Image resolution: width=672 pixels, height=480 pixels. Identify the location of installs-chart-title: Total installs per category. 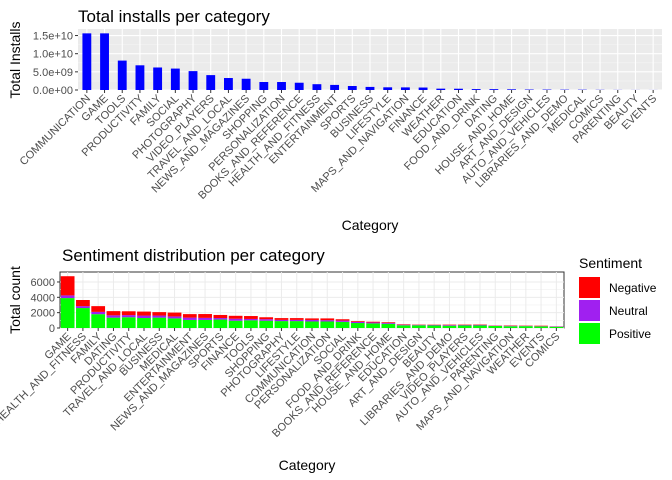
(174, 16).